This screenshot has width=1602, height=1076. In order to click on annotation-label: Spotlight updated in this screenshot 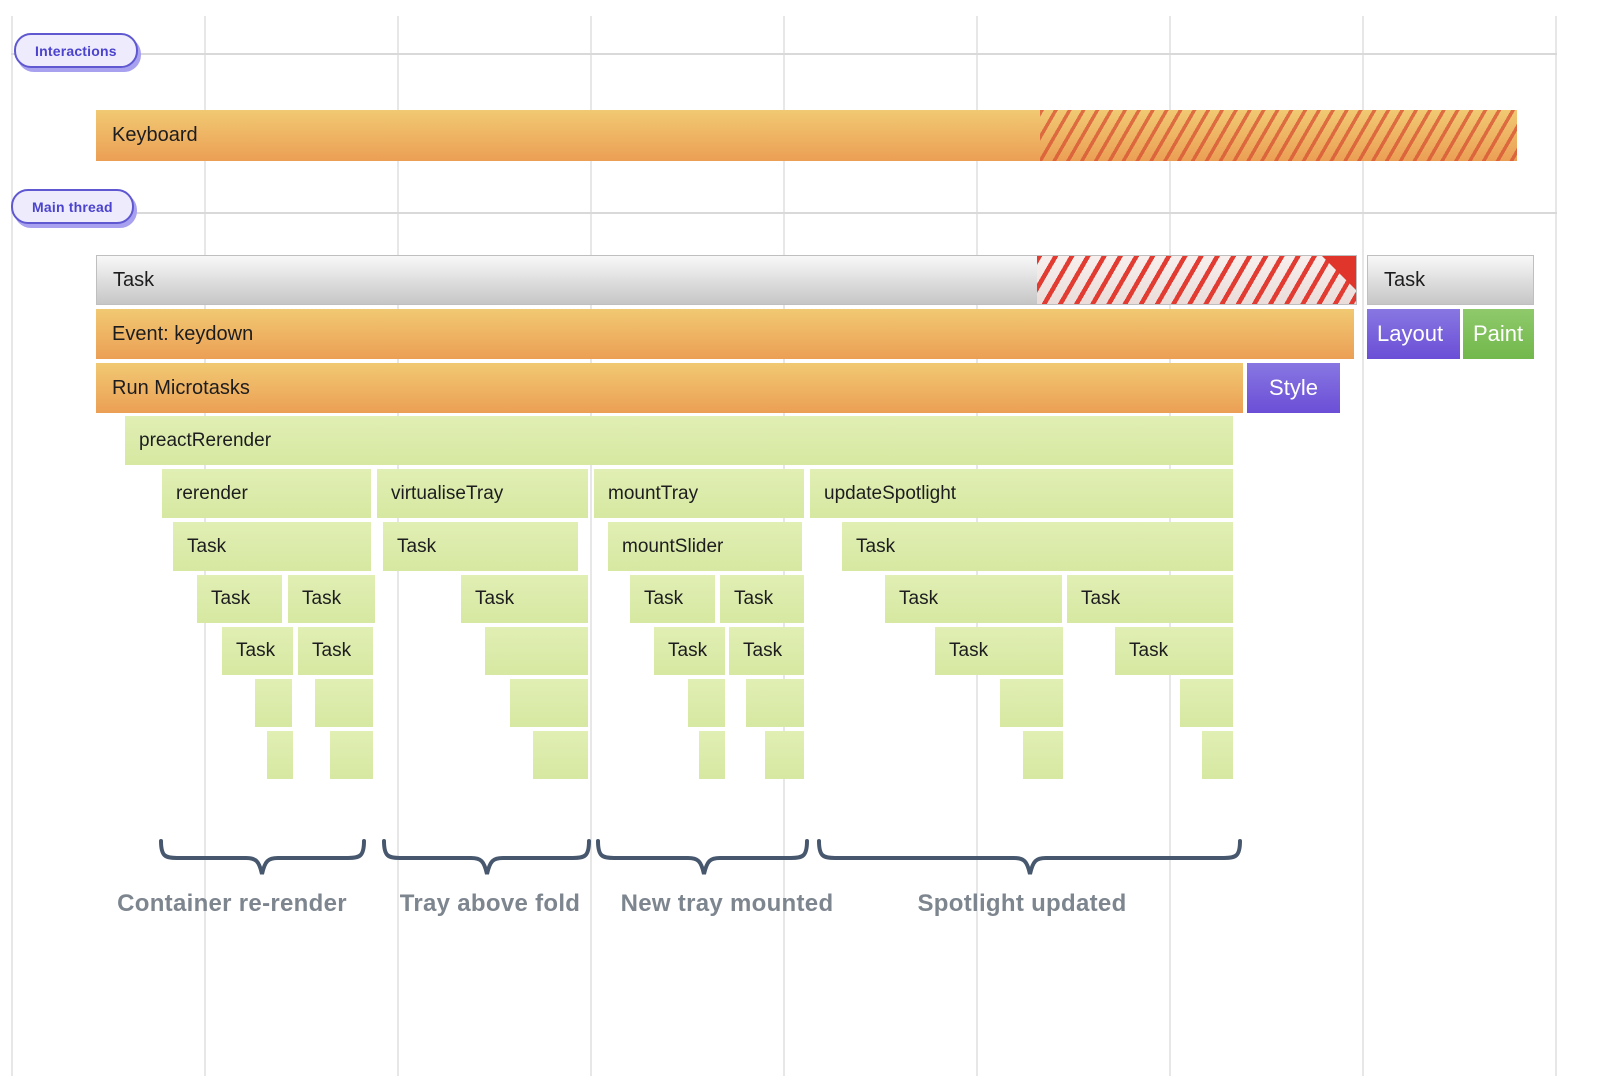, I will do `click(1022, 903)`.